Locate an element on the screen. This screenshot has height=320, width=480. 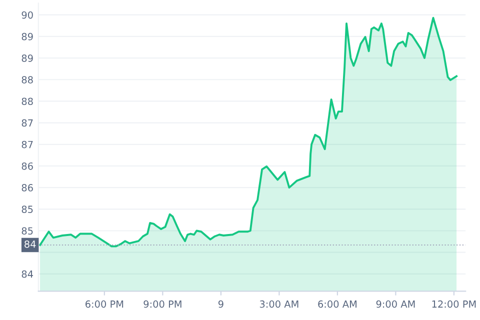
x-tick-label: 9:00 PM is located at coordinates (163, 304).